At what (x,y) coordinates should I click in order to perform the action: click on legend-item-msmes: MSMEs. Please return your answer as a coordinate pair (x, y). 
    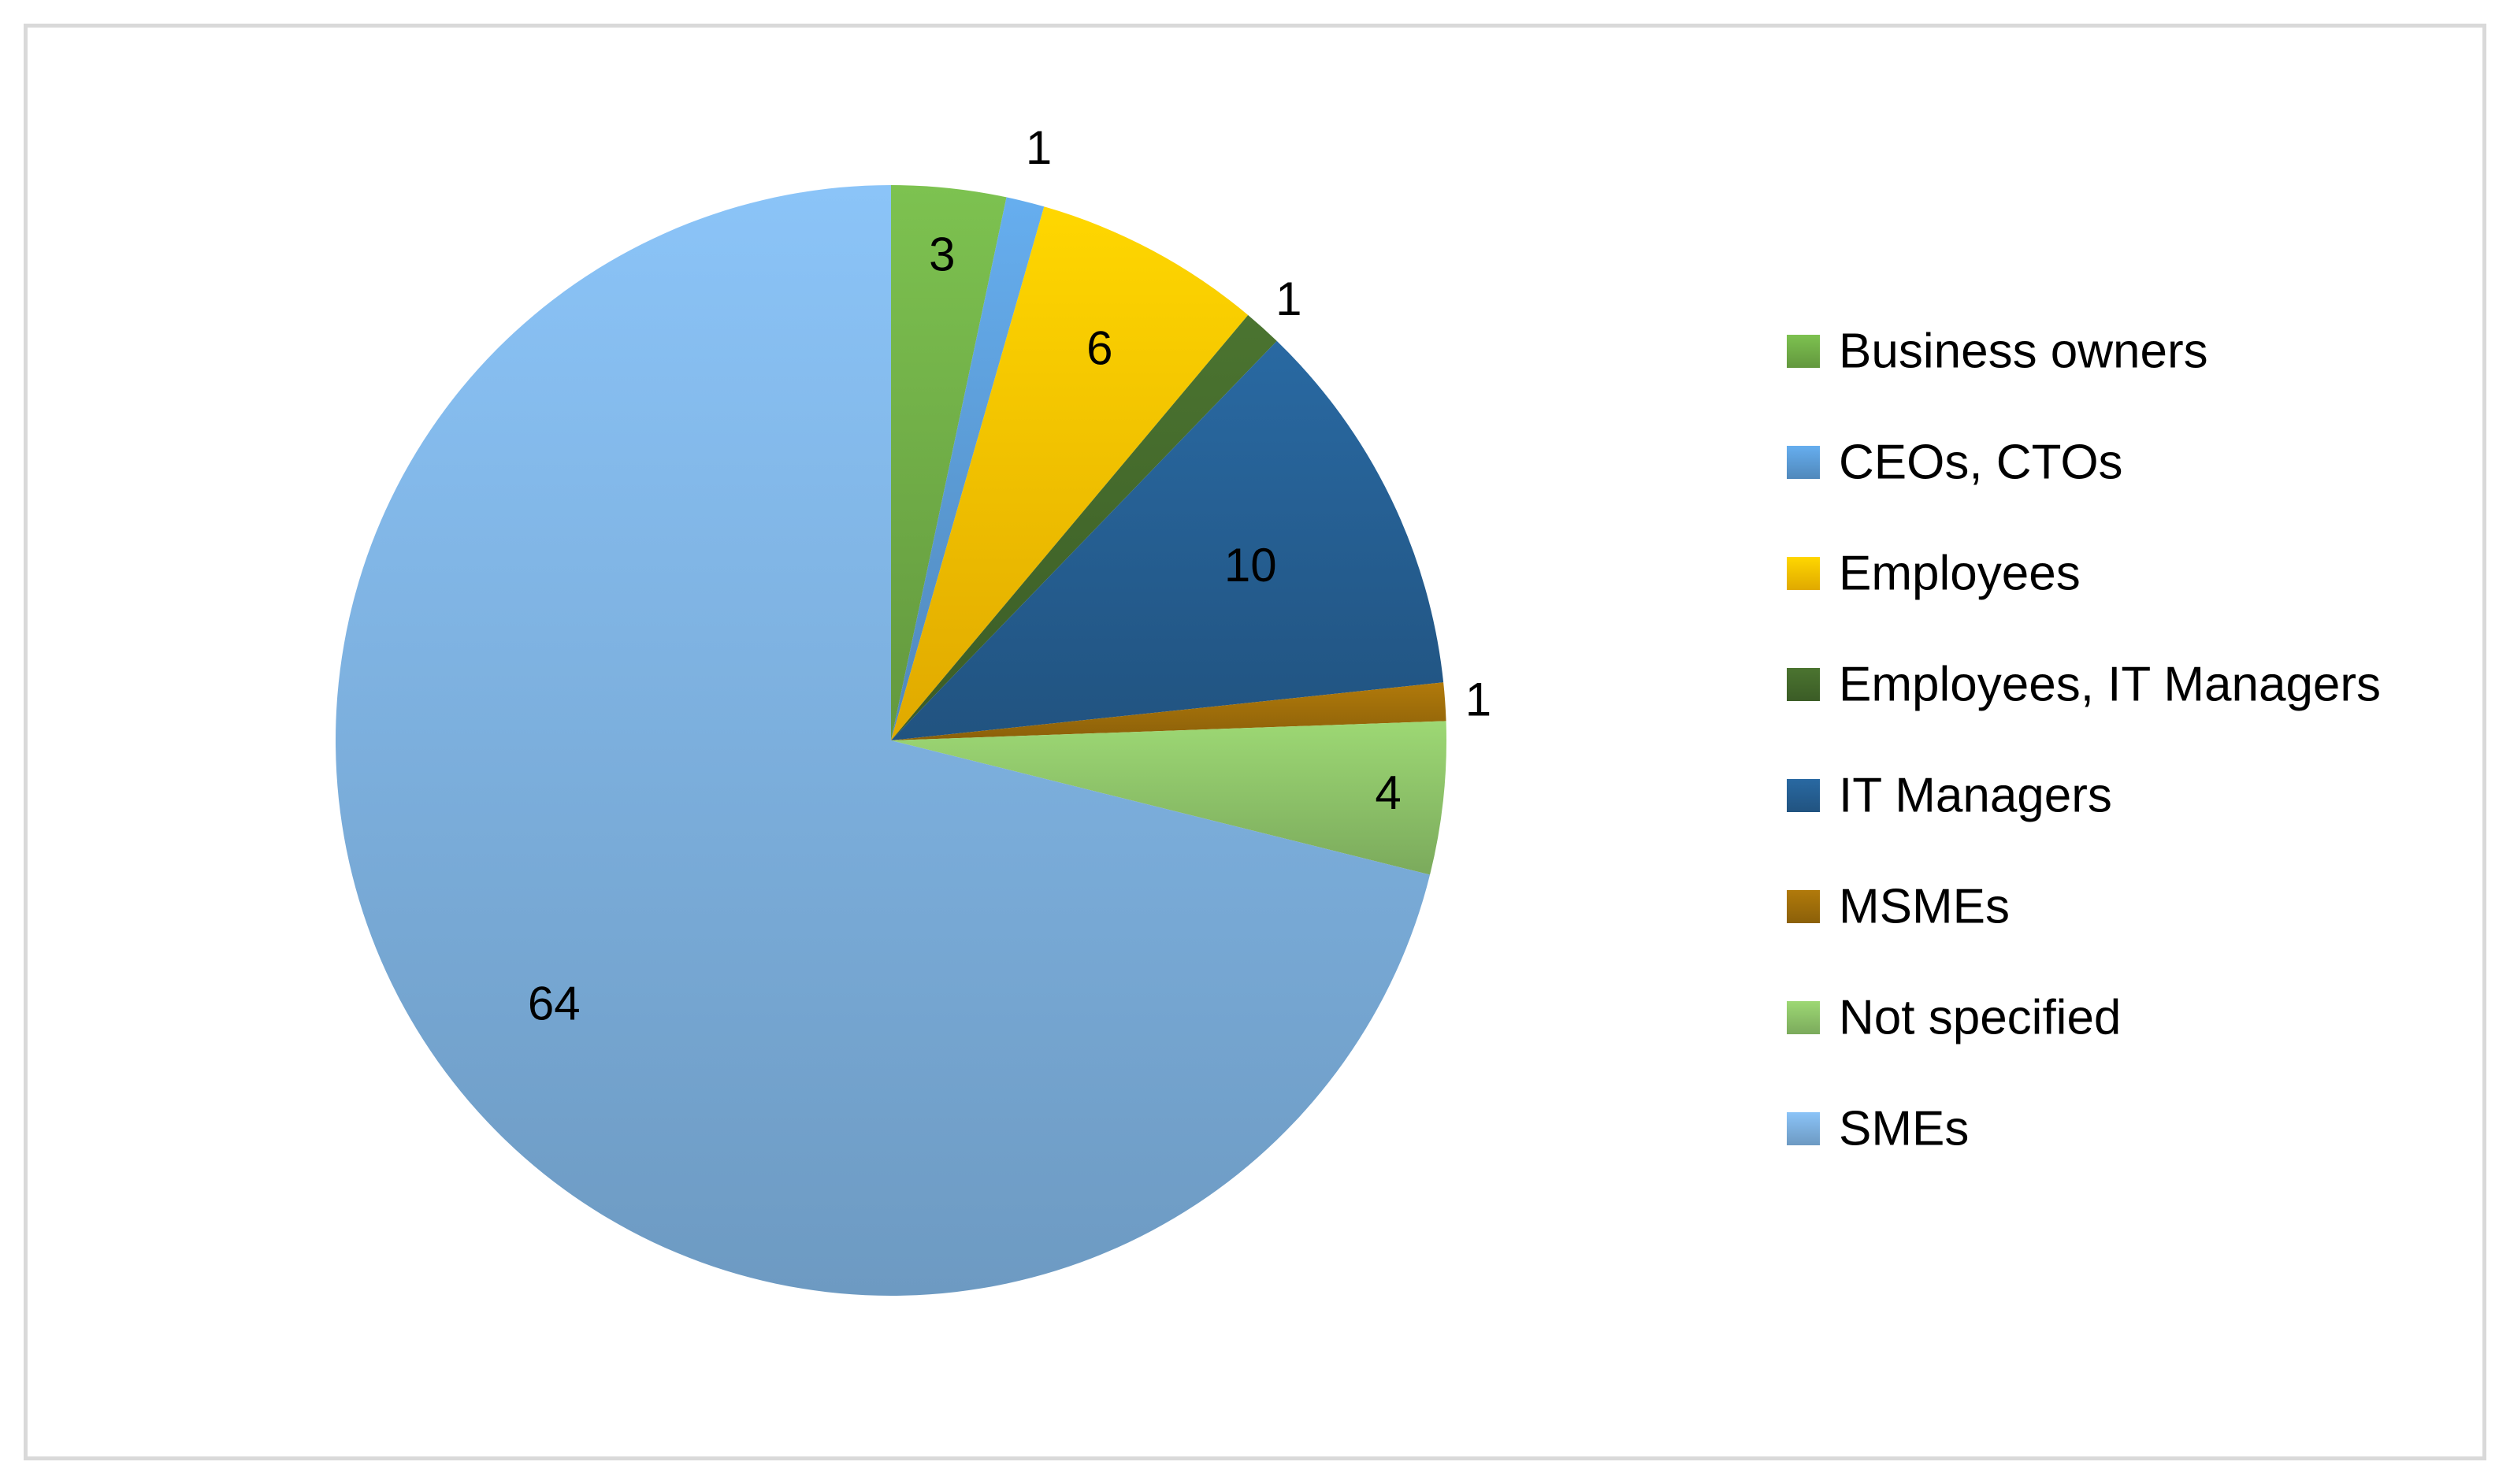
    Looking at the image, I should click on (1898, 907).